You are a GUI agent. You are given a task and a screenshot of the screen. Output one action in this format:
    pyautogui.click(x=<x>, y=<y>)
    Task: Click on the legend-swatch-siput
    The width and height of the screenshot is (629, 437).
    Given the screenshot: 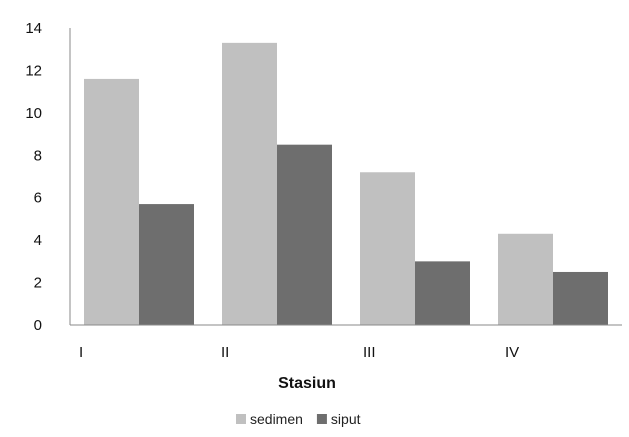 What is the action you would take?
    pyautogui.click(x=321, y=419)
    